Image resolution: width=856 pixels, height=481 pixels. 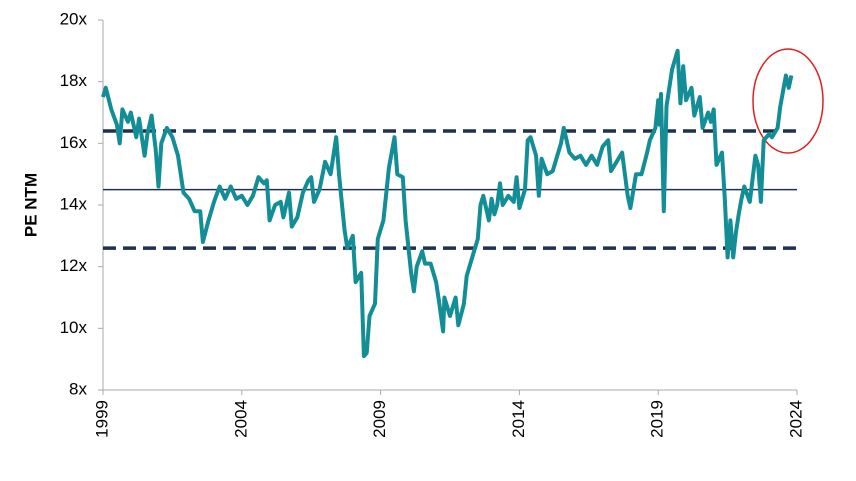 What do you see at coordinates (657, 419) in the screenshot?
I see `x-tick-label: 2019` at bounding box center [657, 419].